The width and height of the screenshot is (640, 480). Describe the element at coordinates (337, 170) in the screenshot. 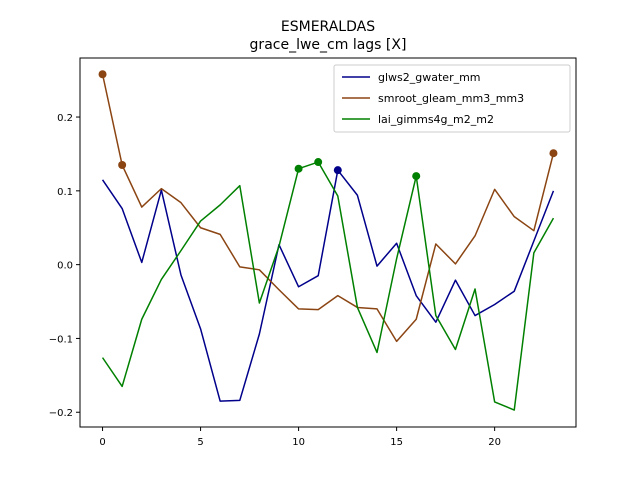

I see `series-0-marker` at that location.